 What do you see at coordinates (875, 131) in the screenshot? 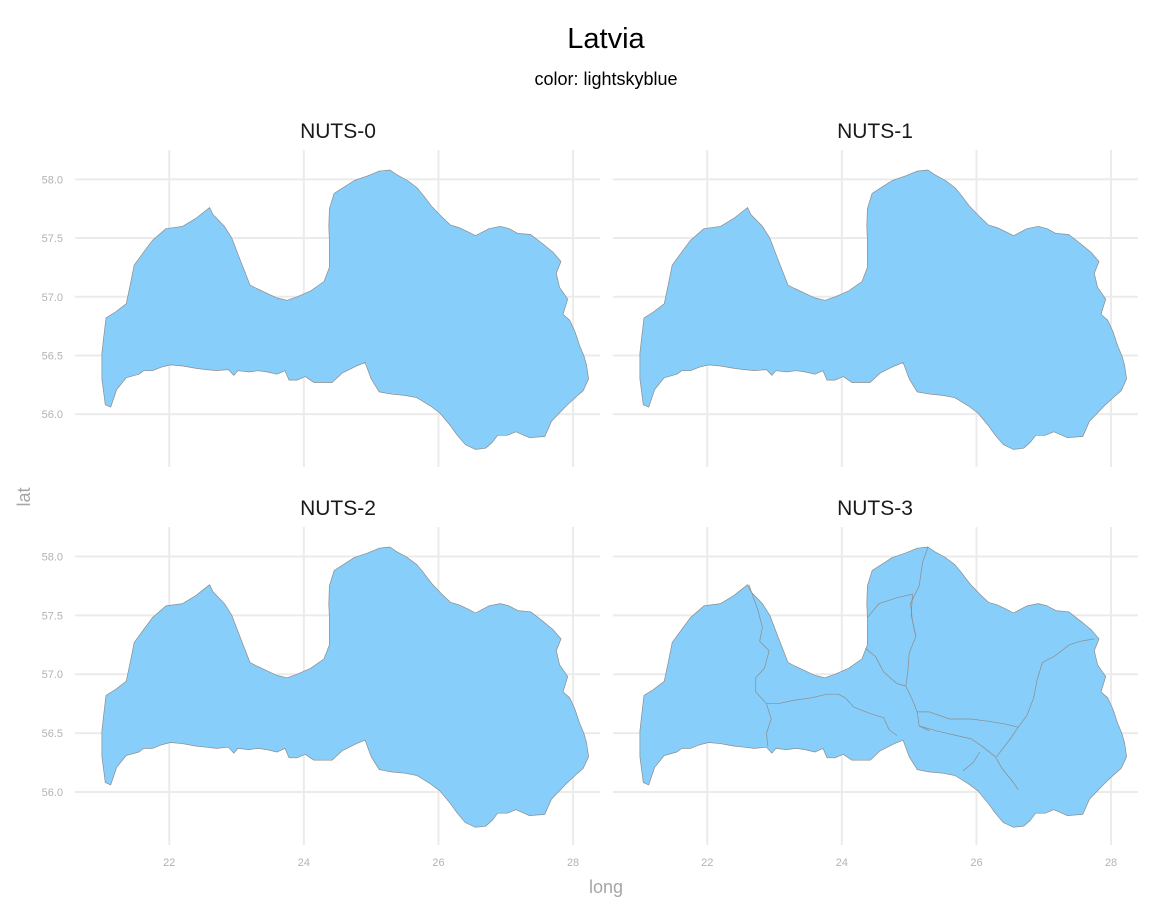
I see `panel-label: NUTS-1` at bounding box center [875, 131].